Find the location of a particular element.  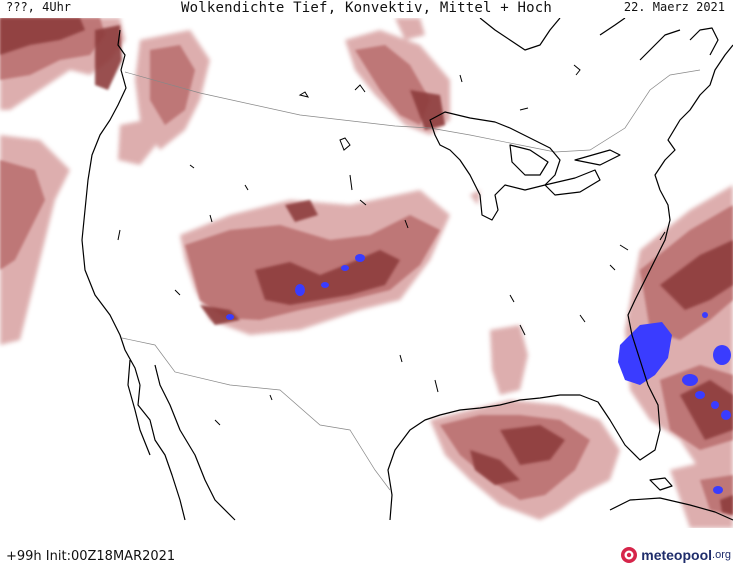

model-init-label: +99h Init:00Z18MAR2021 is located at coordinates (91, 556).